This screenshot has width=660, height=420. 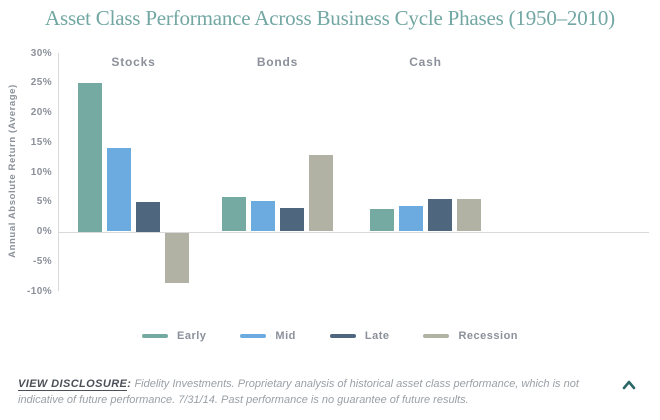 I want to click on y-tick-label: 0%, so click(x=44, y=231).